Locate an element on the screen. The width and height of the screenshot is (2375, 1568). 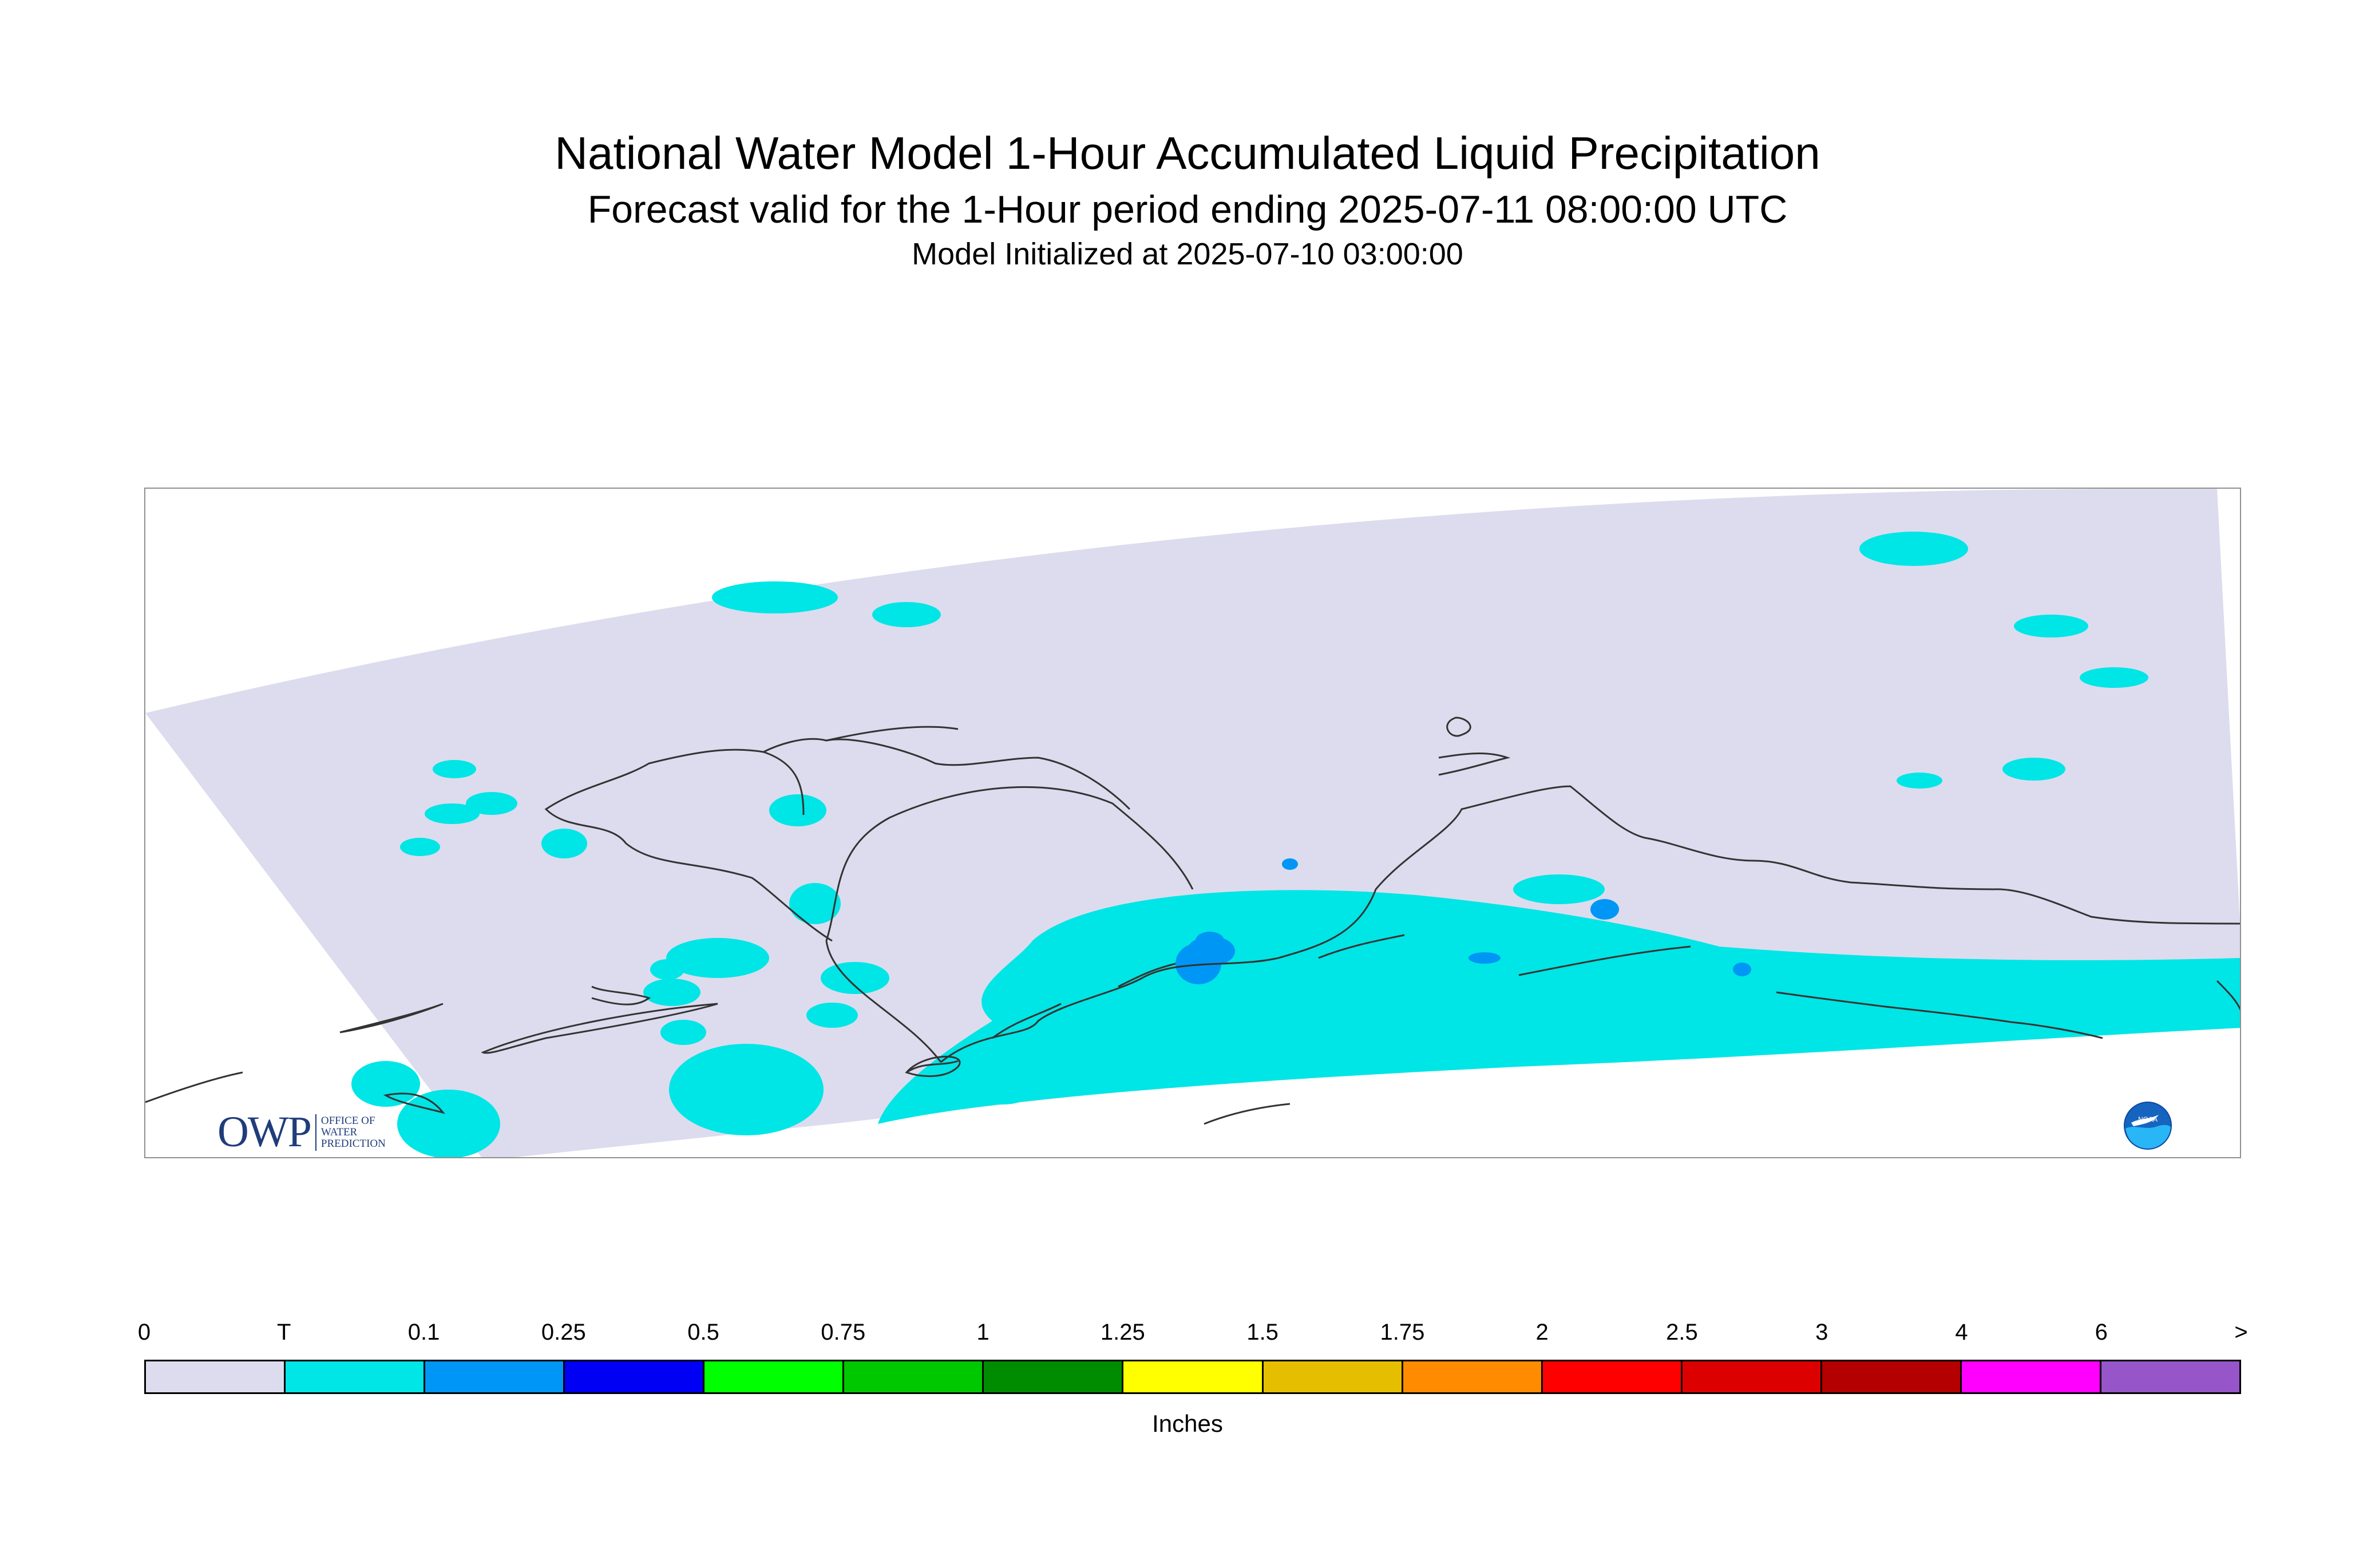
legend-tick-label: > is located at coordinates (2241, 1332).